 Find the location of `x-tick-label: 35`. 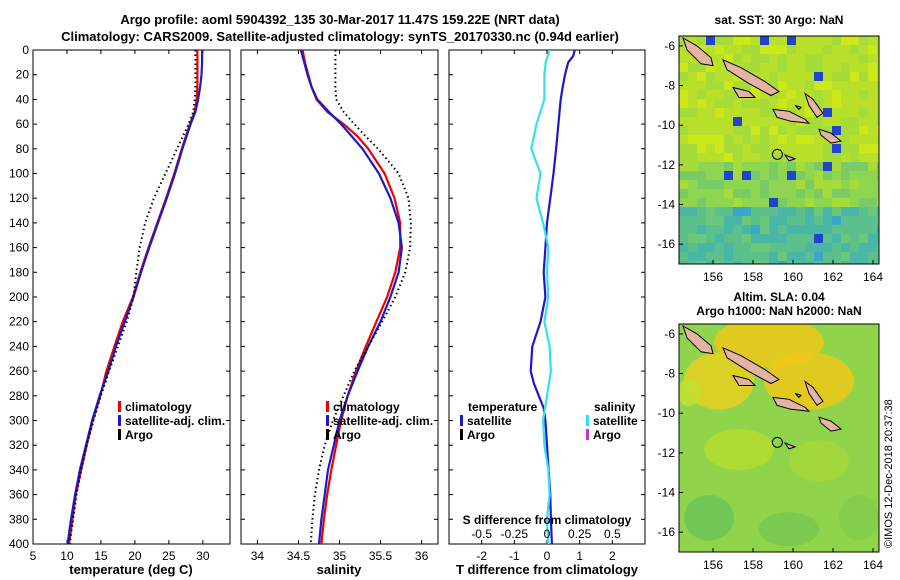

x-tick-label: 35 is located at coordinates (340, 556).